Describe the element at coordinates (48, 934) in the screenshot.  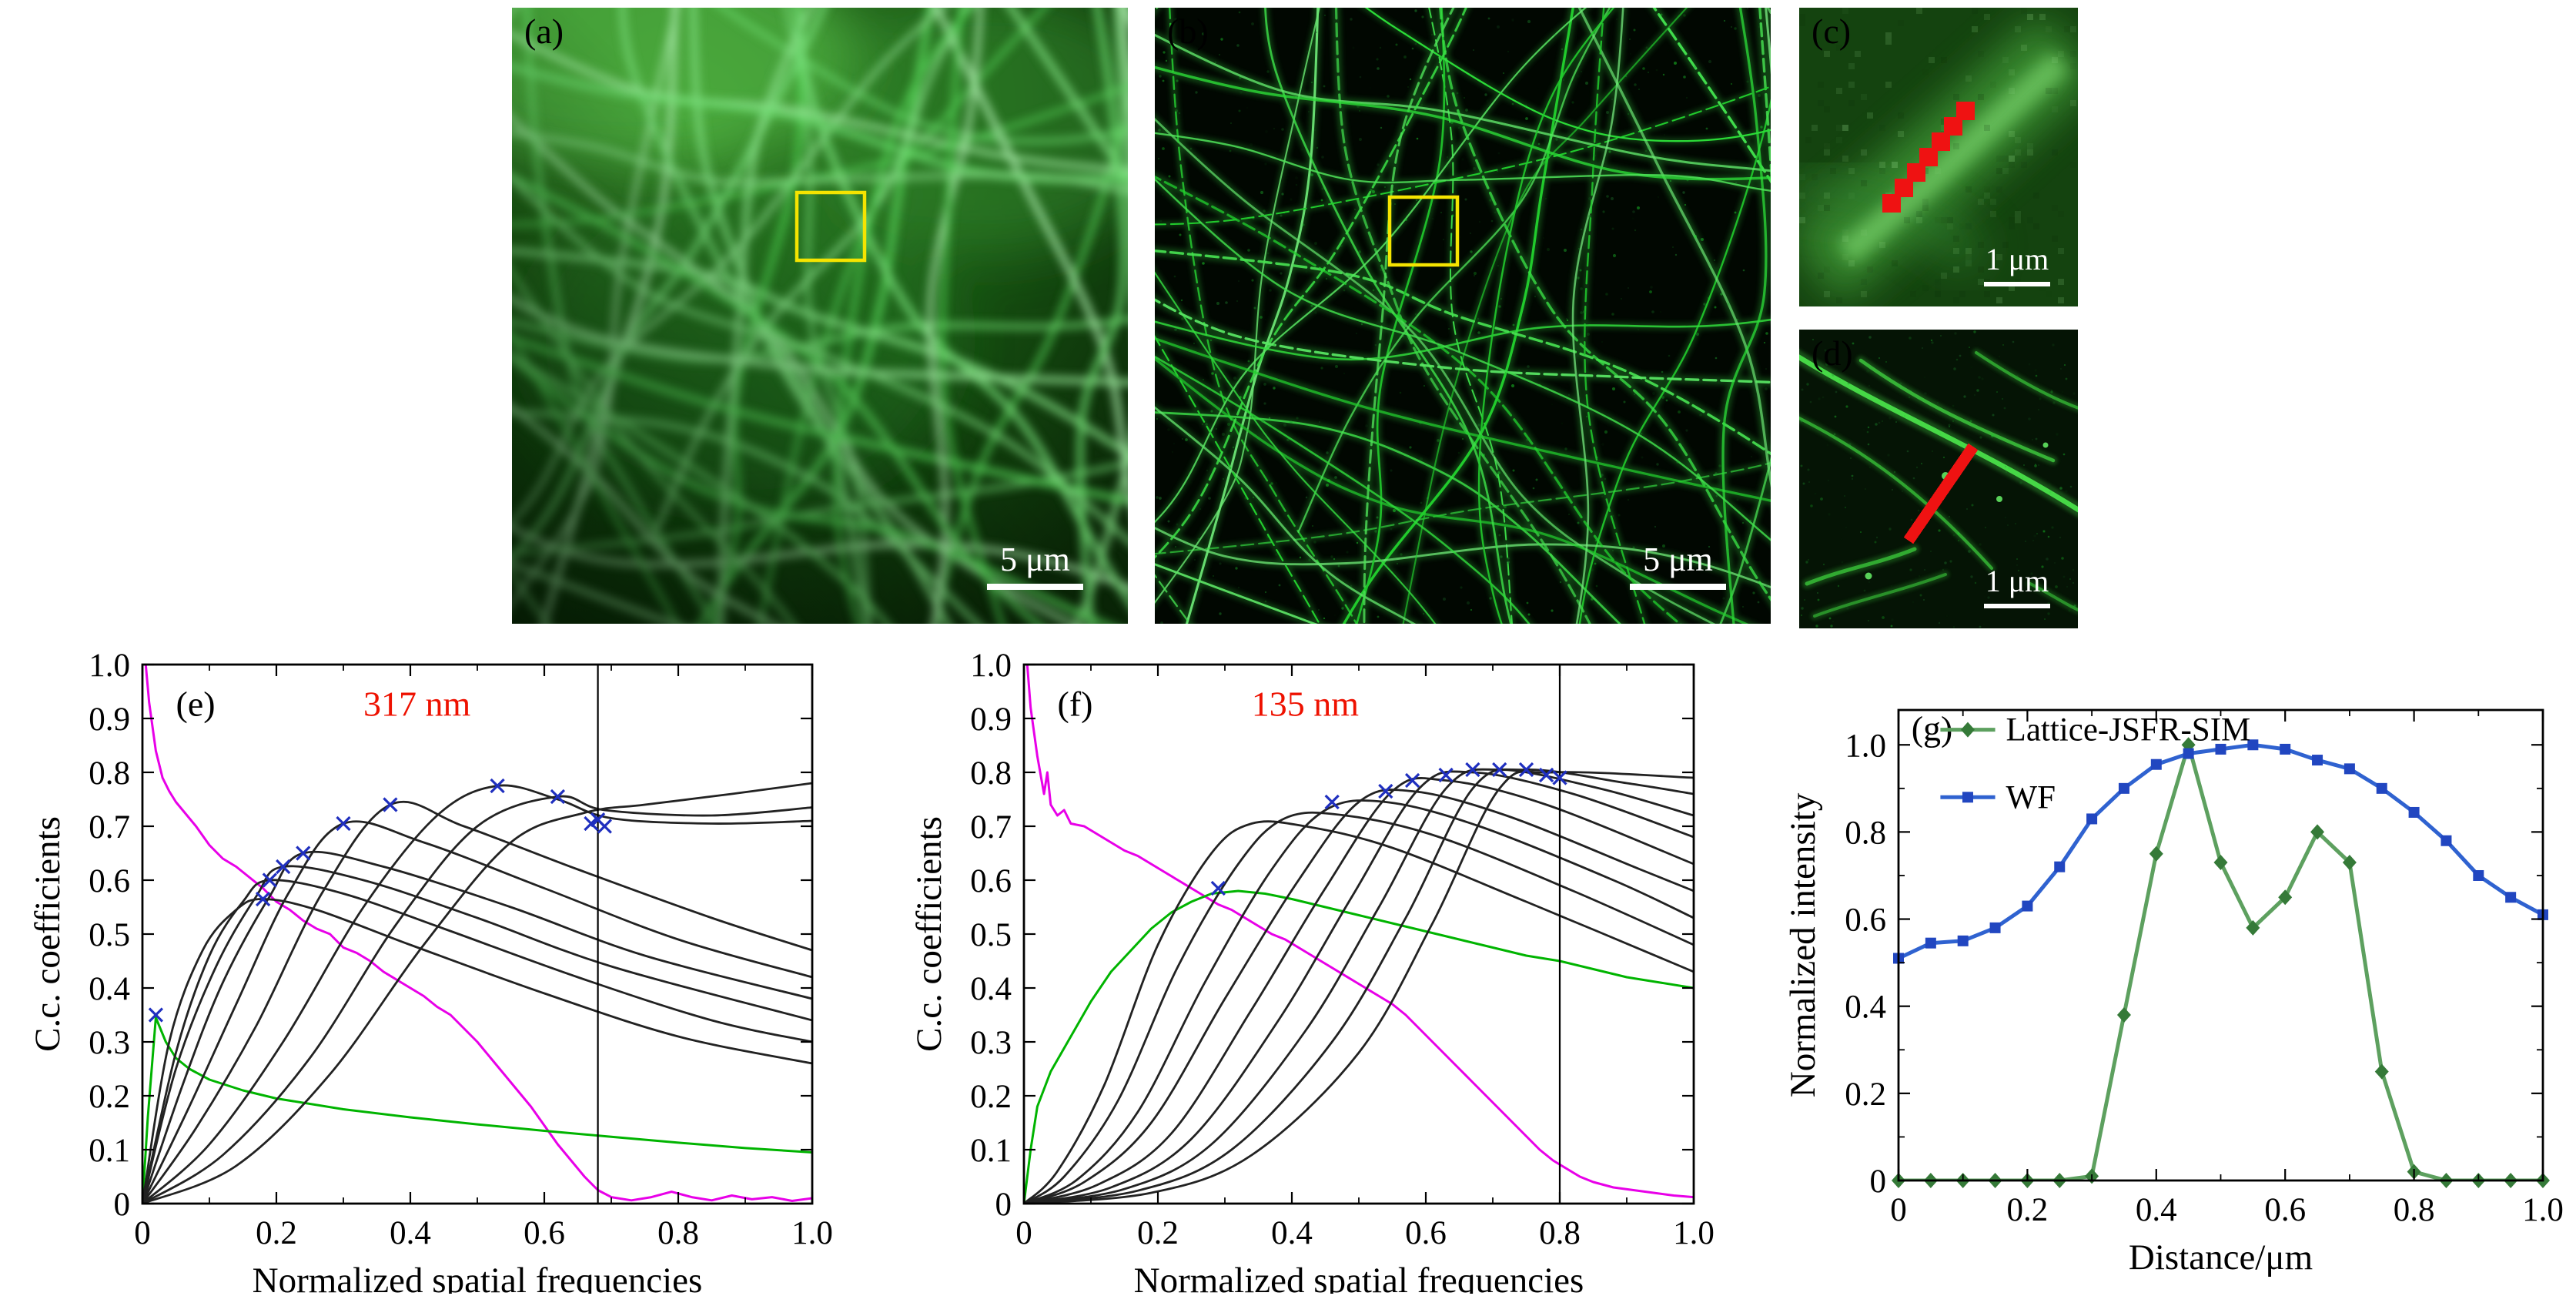
I see `y-axis-title: C.c. coefficients` at that location.